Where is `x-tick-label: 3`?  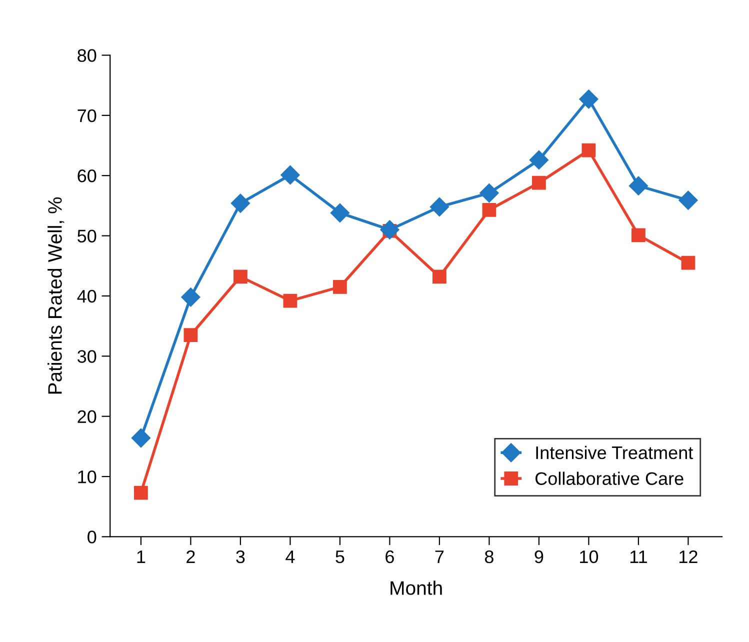
x-tick-label: 3 is located at coordinates (240, 557).